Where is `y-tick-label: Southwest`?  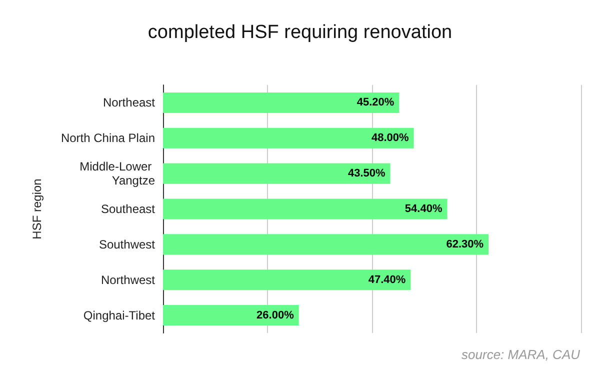
y-tick-label: Southwest is located at coordinates (127, 244).